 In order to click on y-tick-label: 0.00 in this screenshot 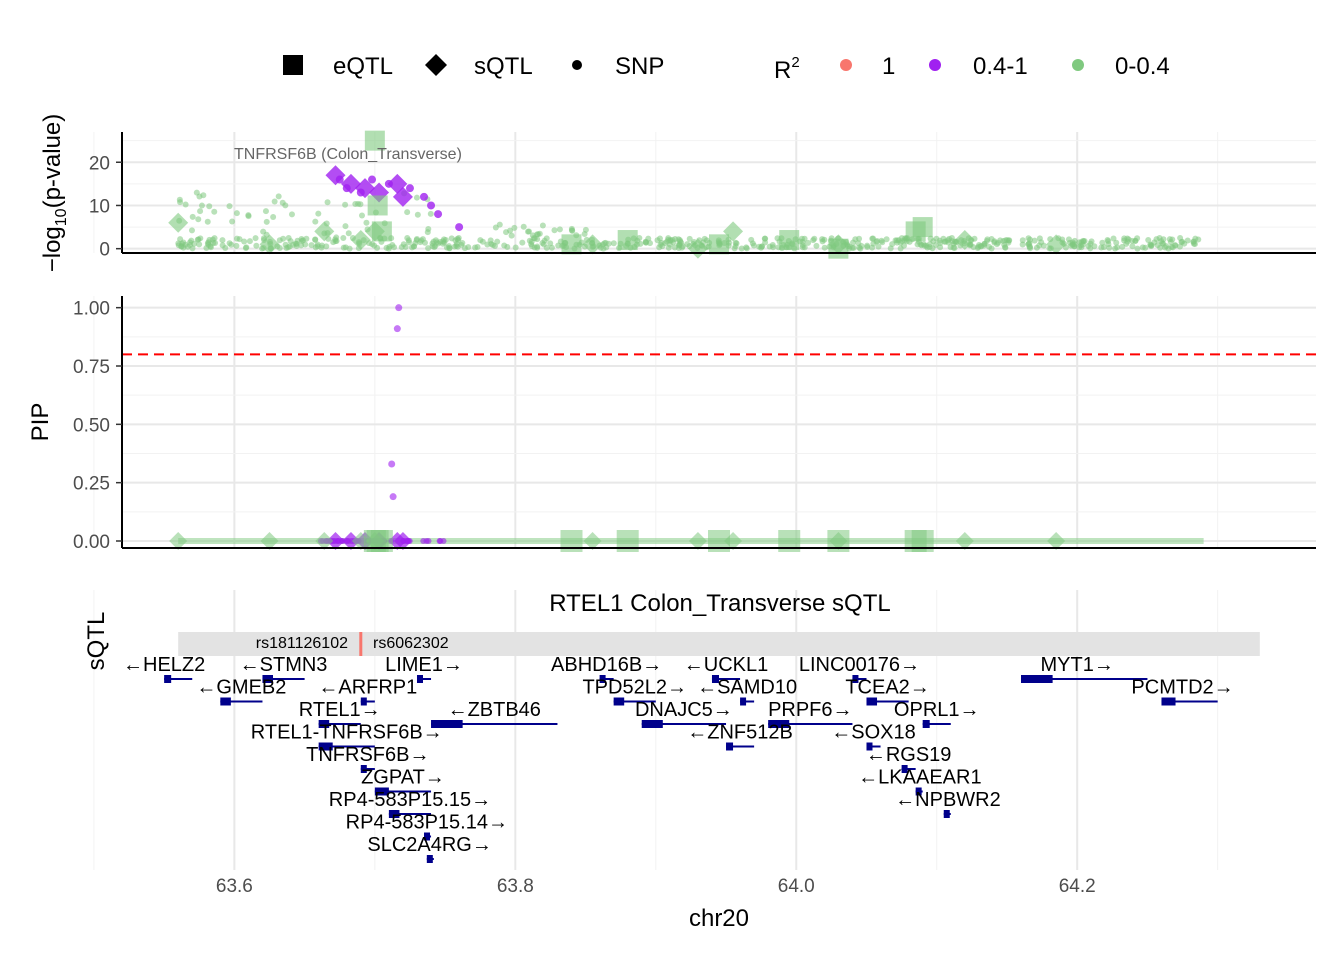, I will do `click(91, 542)`.